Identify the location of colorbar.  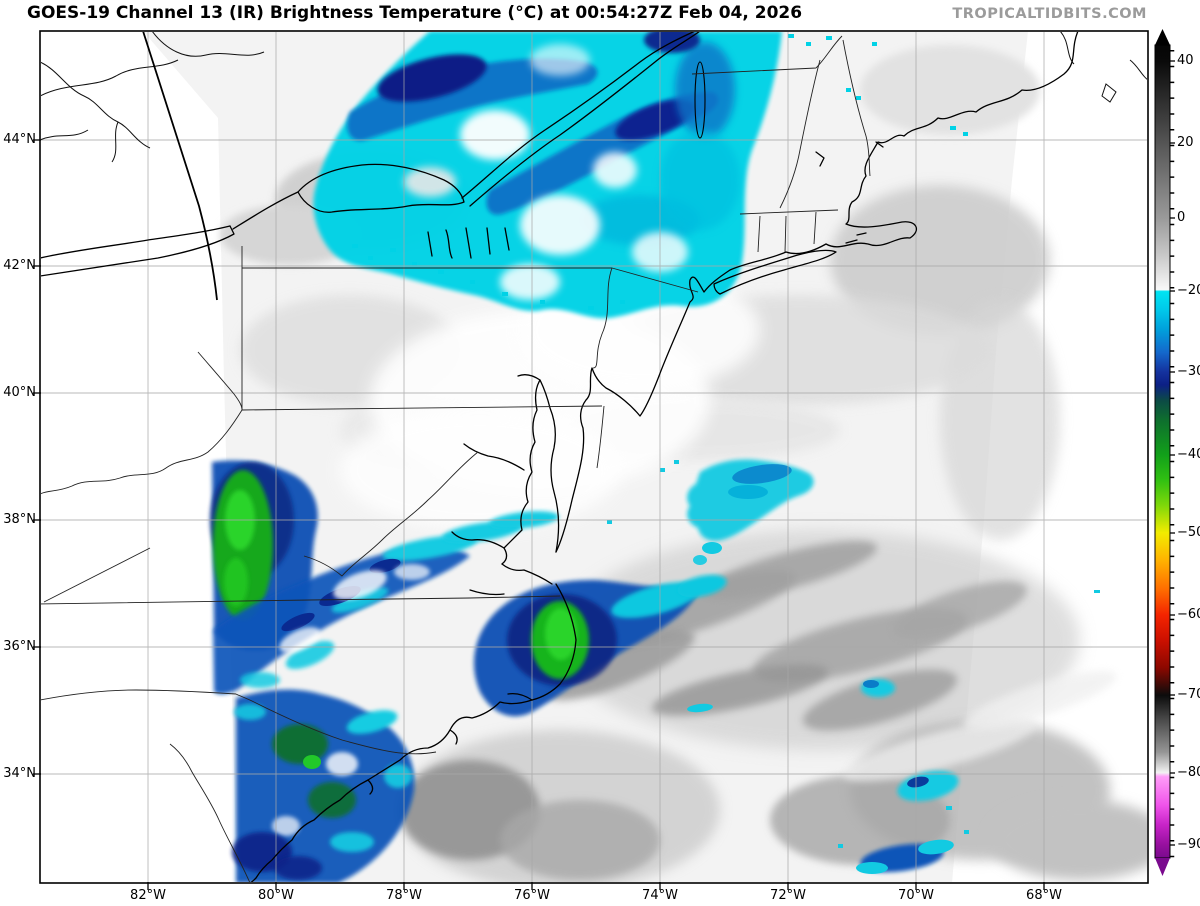
(1164, 452).